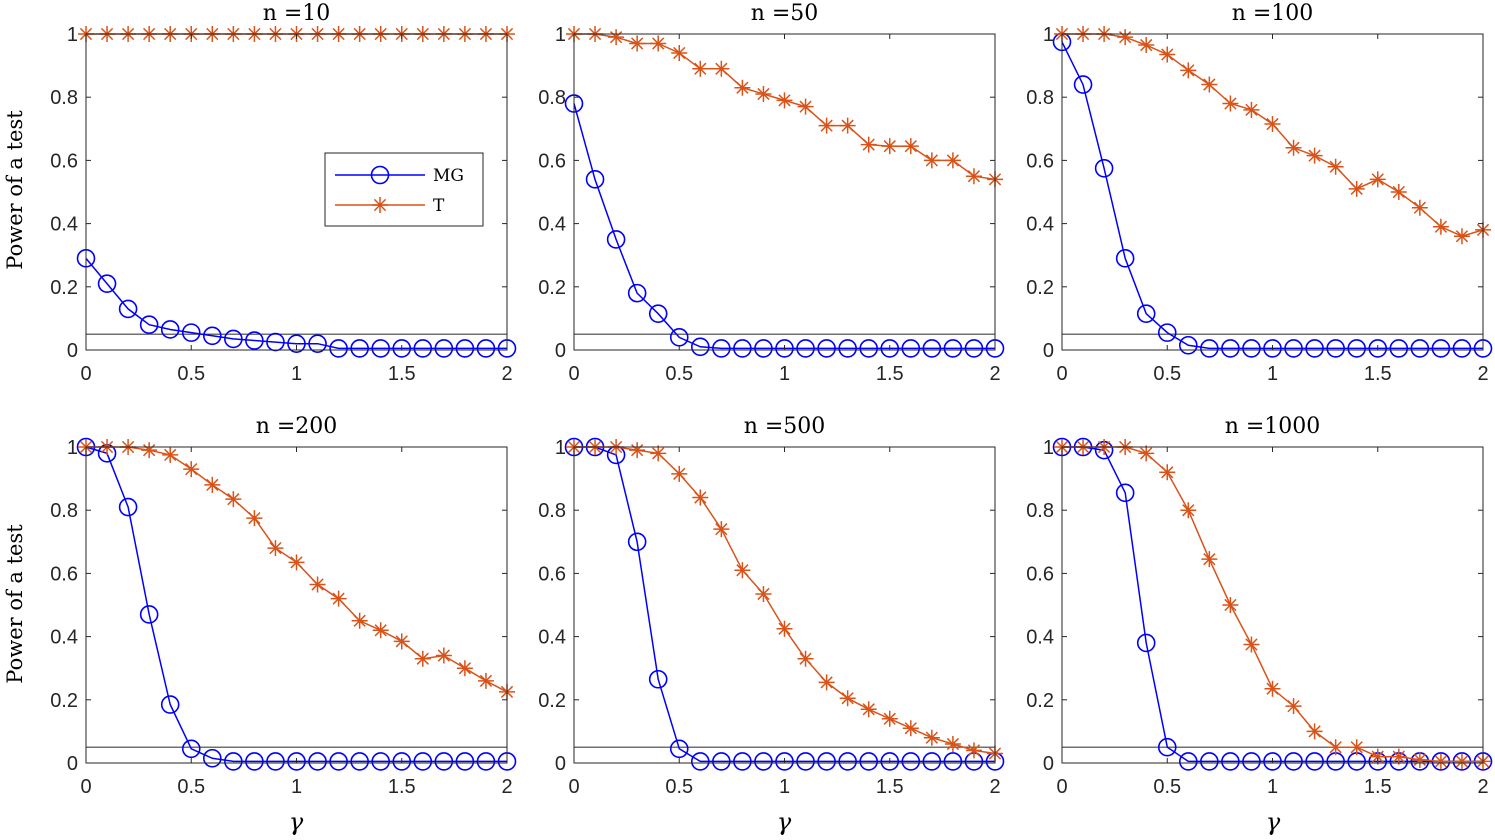  Describe the element at coordinates (1259, 193) in the screenshot. I see `panel-3: 0 0.5 1 1.5 2 0 0.2 0.4 0.6 0.8 1 n =100` at that location.